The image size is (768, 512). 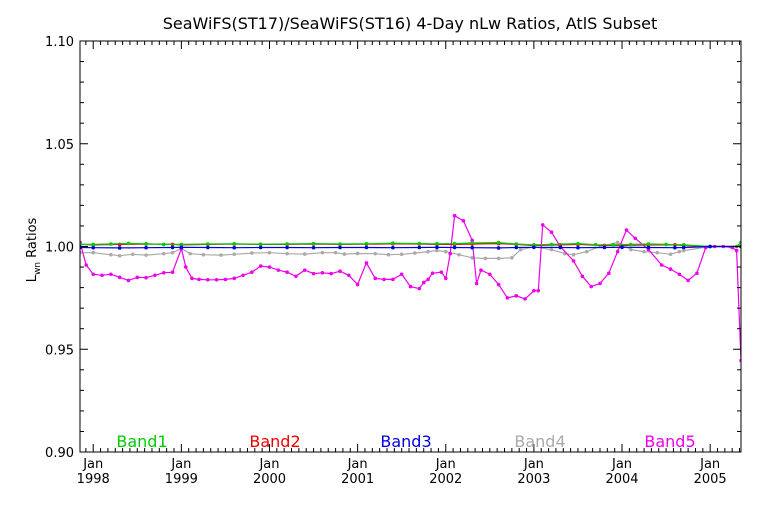 I want to click on legend-entry-band3: Band3, so click(x=405, y=441).